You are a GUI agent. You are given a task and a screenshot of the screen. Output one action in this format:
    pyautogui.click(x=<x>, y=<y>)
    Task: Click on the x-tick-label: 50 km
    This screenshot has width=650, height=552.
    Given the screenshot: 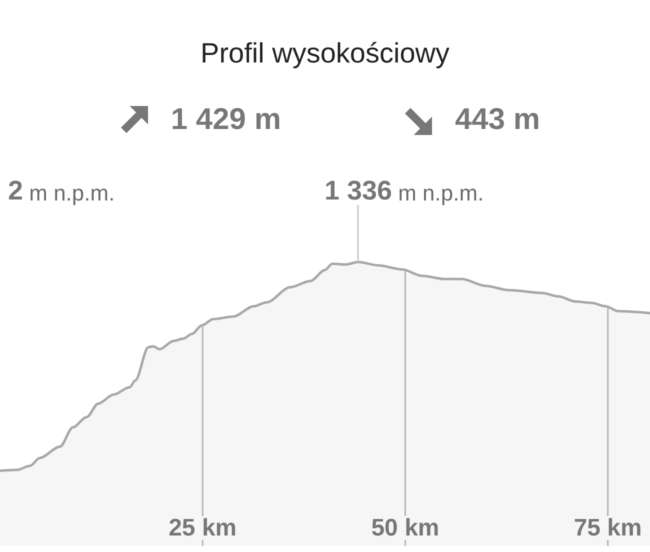 What is the action you would take?
    pyautogui.click(x=405, y=528)
    